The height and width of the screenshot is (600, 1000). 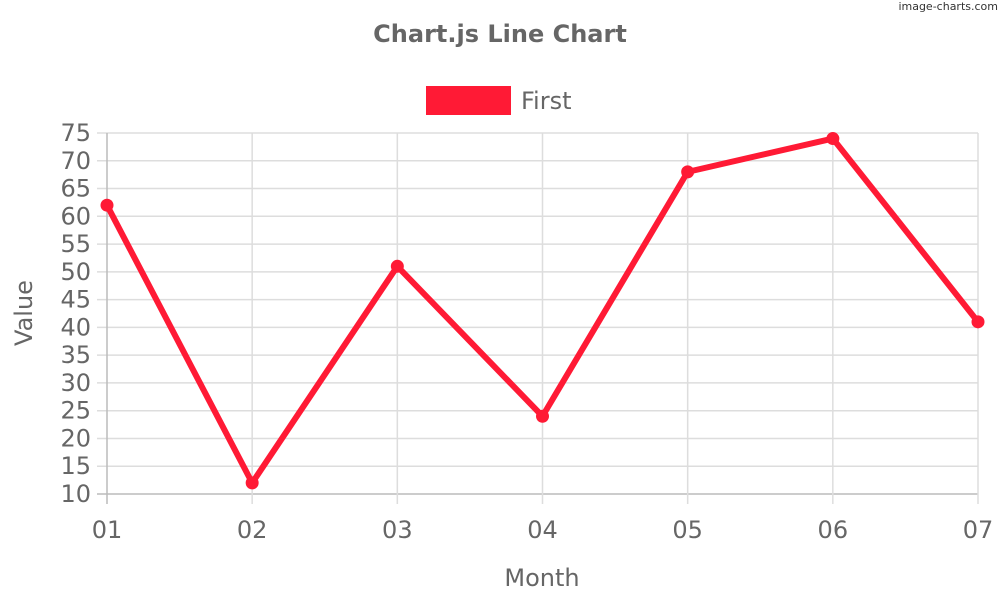 What do you see at coordinates (75, 133) in the screenshot?
I see `y-tick-label: 75` at bounding box center [75, 133].